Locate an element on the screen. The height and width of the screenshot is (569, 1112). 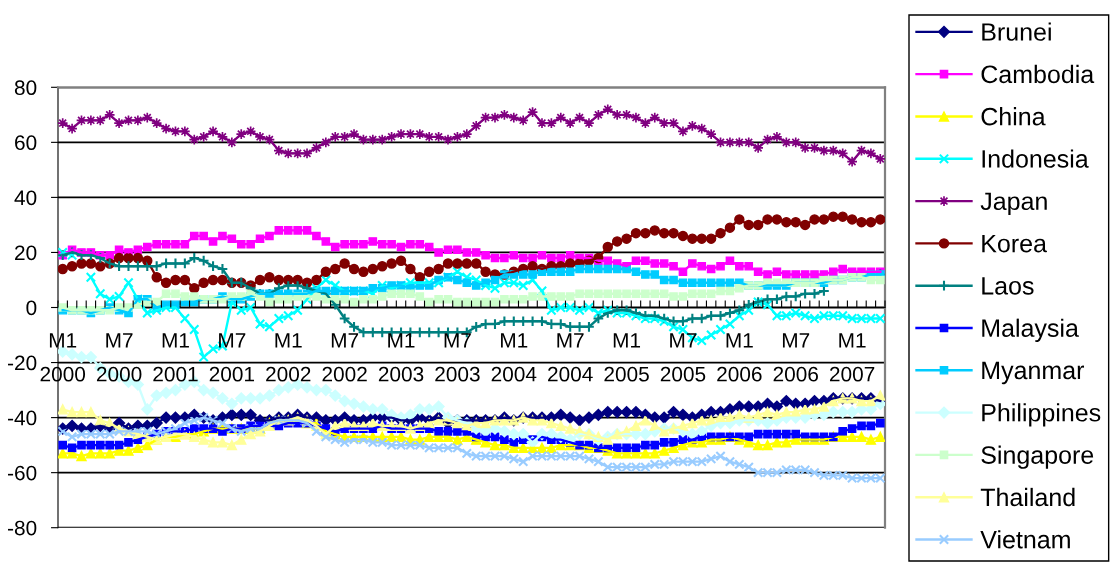
x-tick-label: M1 2003 is located at coordinates (401, 357).